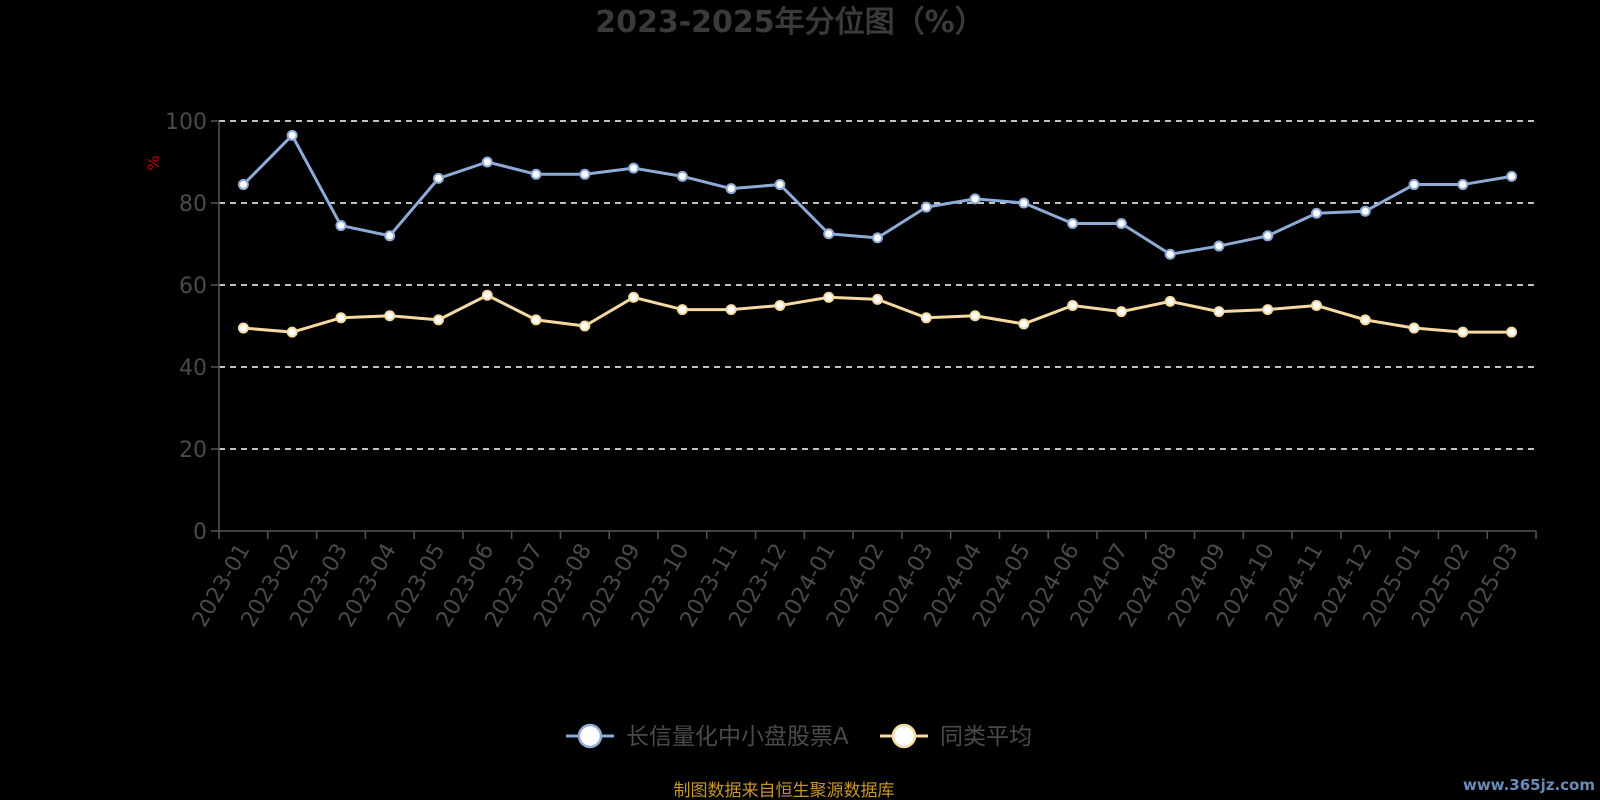 Image resolution: width=1600 pixels, height=800 pixels. What do you see at coordinates (784, 790) in the screenshot?
I see `data-source-note: 制图数据来自恒生聚源数据库` at bounding box center [784, 790].